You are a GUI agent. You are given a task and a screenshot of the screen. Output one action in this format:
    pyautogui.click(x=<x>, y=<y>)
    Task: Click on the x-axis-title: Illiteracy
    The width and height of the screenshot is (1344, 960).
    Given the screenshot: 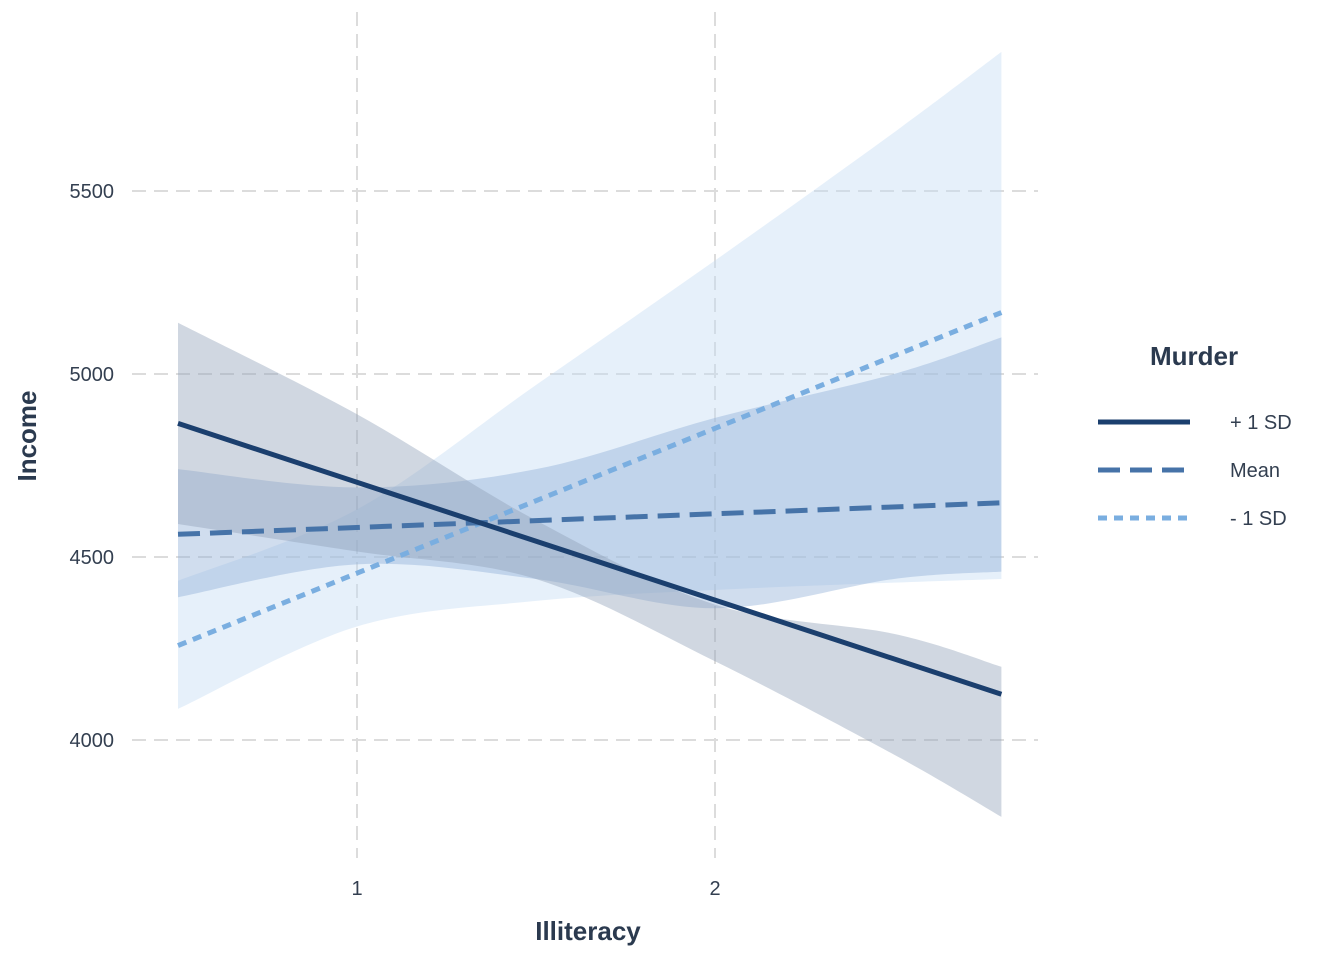 What is the action you would take?
    pyautogui.click(x=588, y=931)
    